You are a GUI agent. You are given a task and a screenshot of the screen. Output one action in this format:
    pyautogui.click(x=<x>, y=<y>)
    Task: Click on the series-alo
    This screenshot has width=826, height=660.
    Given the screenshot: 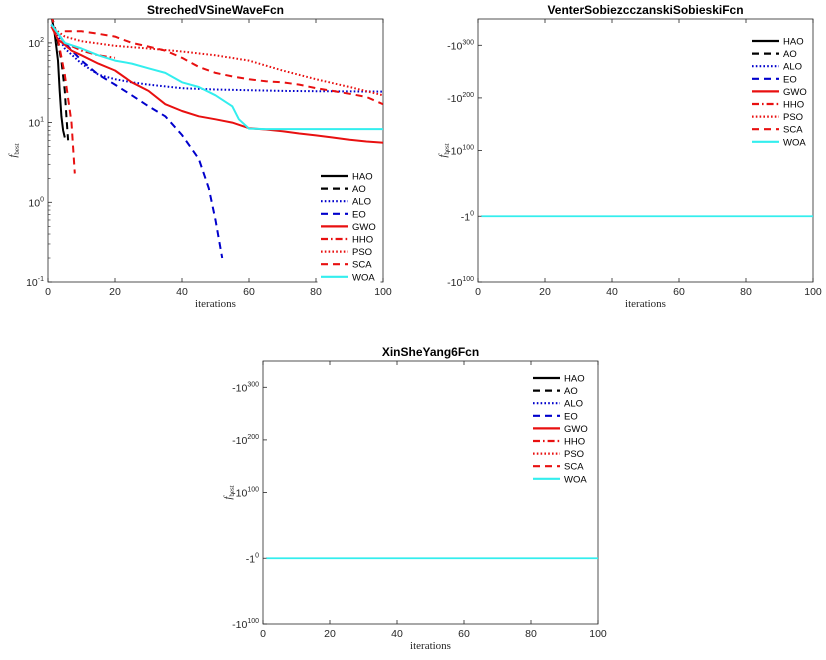 What is the action you would take?
    pyautogui.click(x=216, y=58)
    